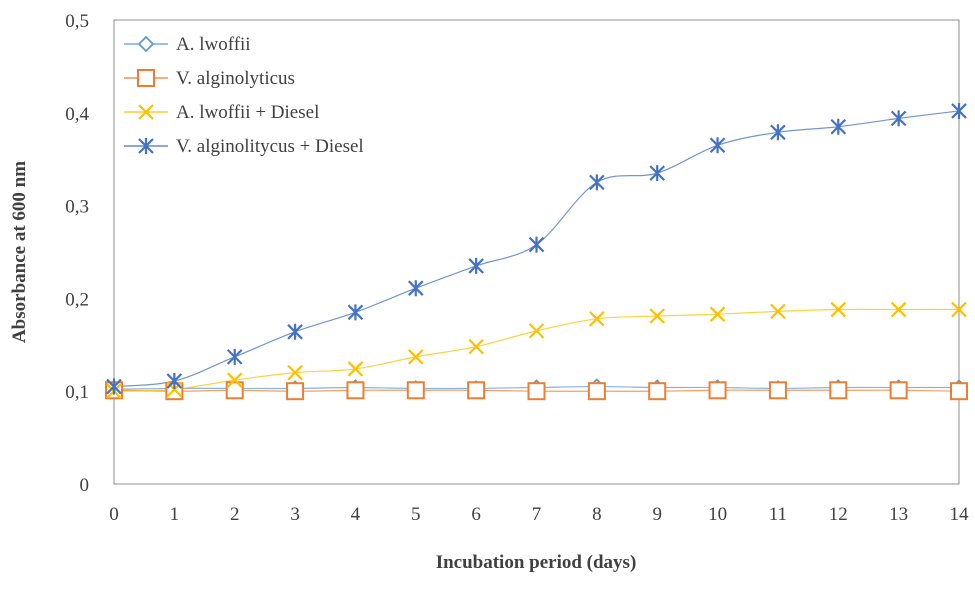  Describe the element at coordinates (77, 392) in the screenshot. I see `y-tick-label: 0,1` at that location.